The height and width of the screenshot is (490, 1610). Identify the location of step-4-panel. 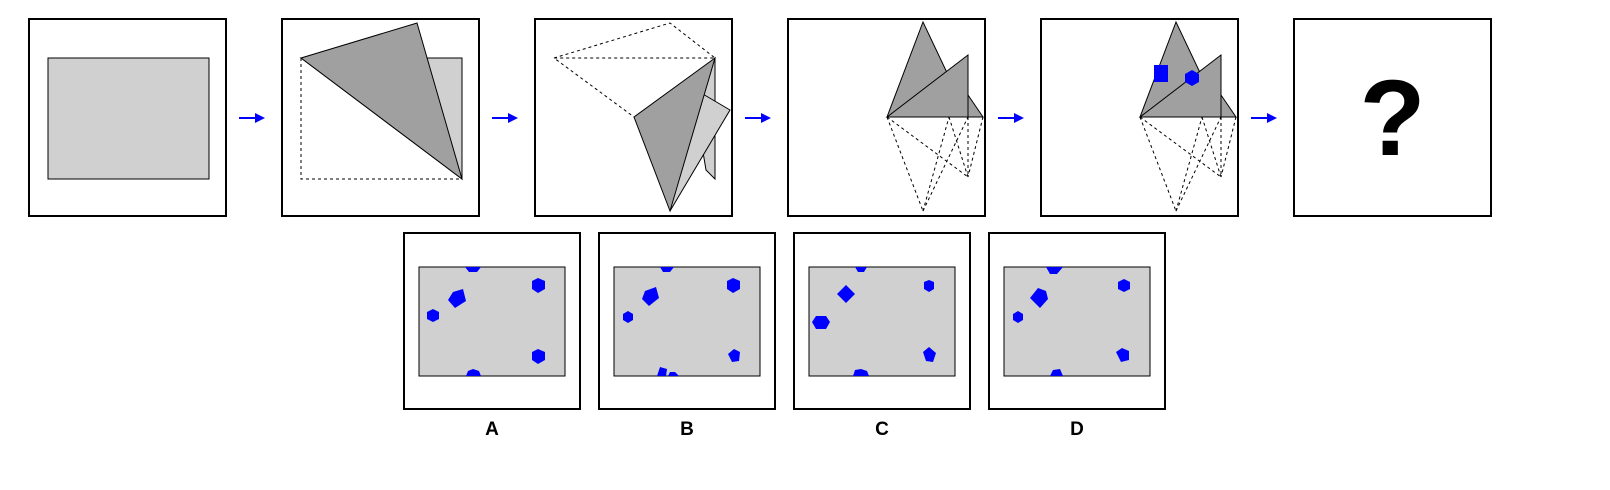
(886, 117).